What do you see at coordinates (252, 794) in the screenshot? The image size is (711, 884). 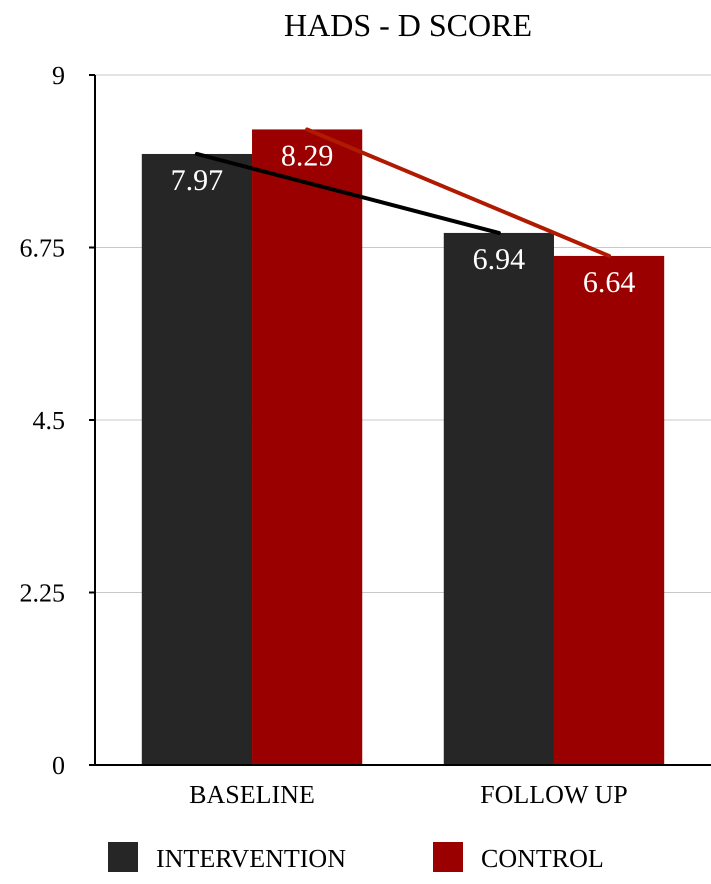 I see `x-tick-label: BASELINE` at bounding box center [252, 794].